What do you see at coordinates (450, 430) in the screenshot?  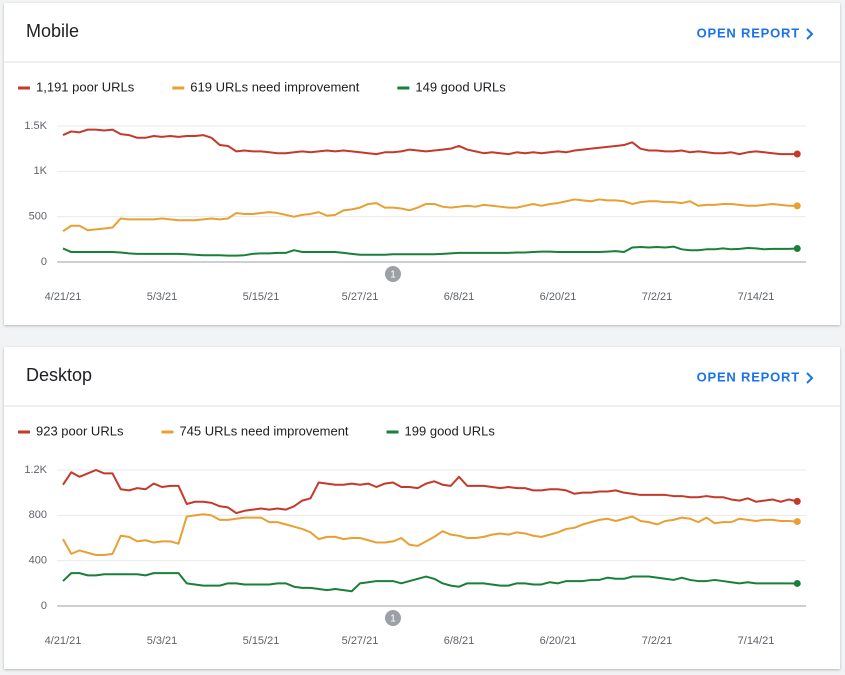 I see `legend-label: 199 good URLs` at bounding box center [450, 430].